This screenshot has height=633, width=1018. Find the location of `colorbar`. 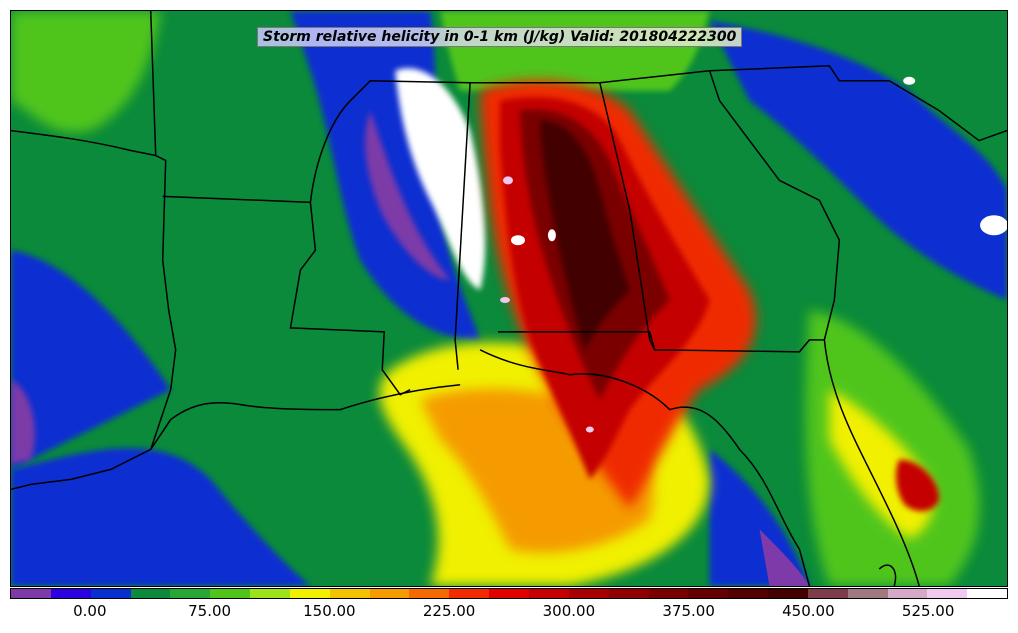

colorbar is located at coordinates (509, 593).